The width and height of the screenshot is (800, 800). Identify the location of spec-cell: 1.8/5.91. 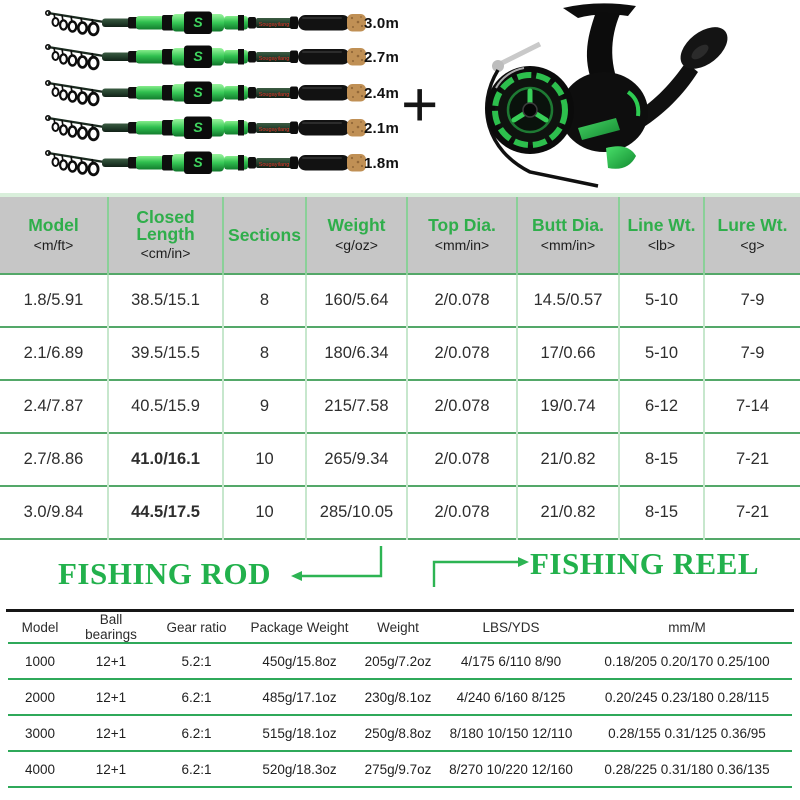
(54, 300).